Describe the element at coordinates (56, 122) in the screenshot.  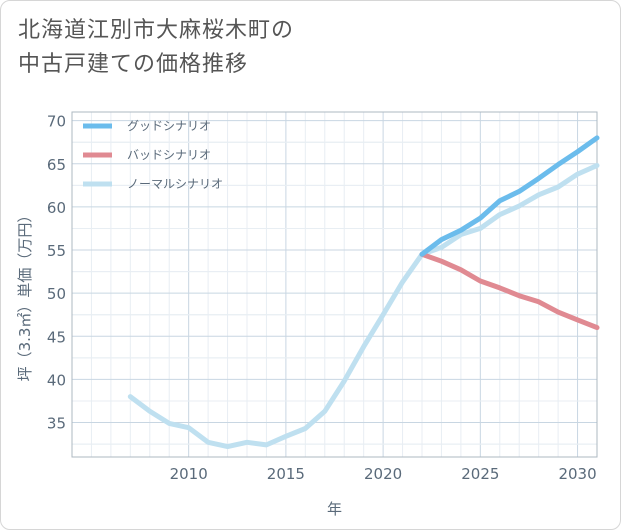
I see `y-tick-label: 70` at that location.